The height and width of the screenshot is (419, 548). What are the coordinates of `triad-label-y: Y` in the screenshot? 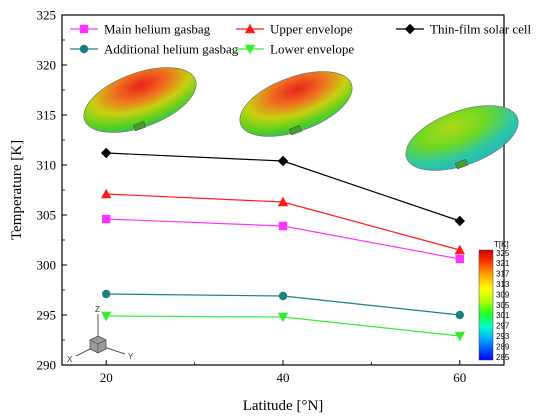 It's located at (131, 356).